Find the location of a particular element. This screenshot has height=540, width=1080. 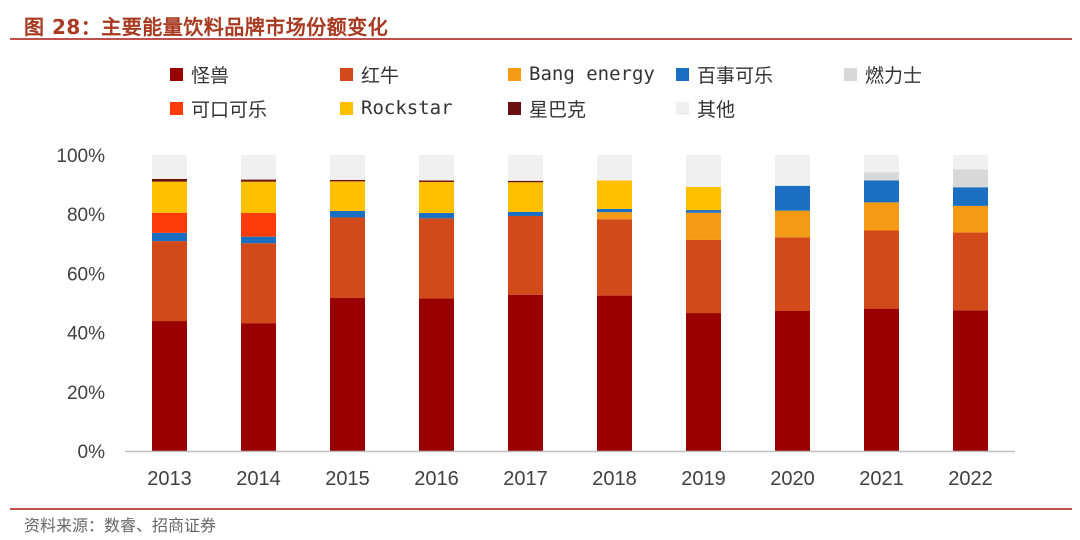

legend-item-starbucks: 星巴克 is located at coordinates (547, 108).